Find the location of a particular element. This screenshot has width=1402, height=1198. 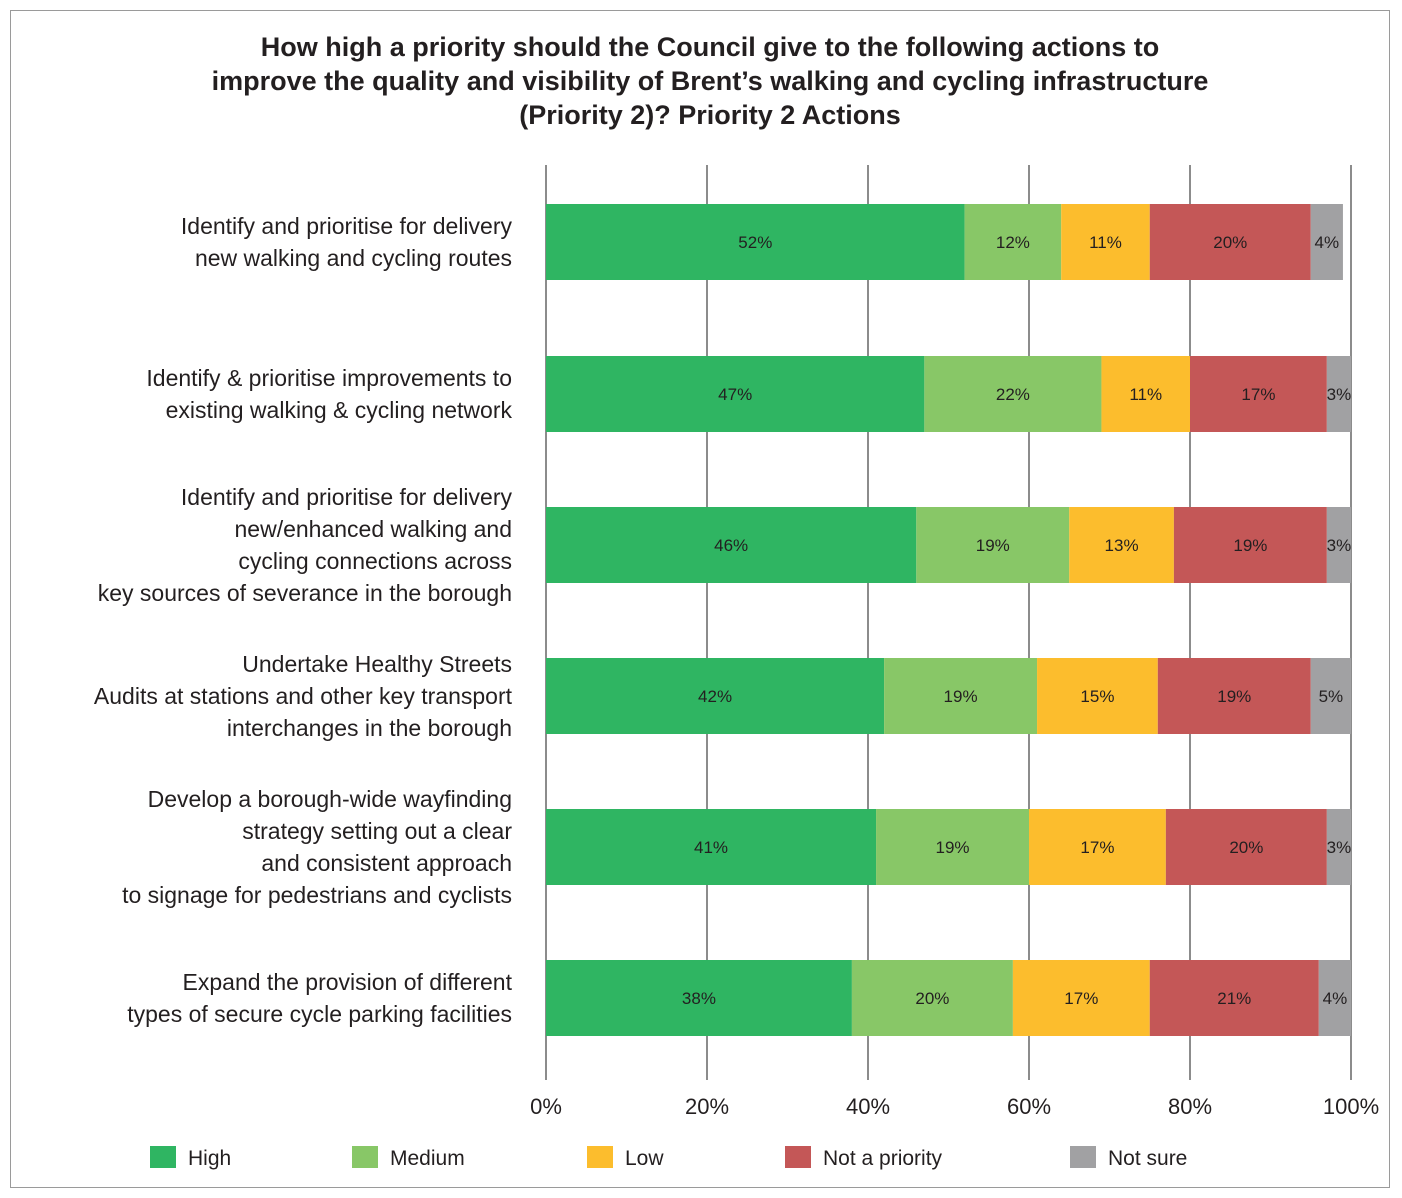

bar-row: 41% 19% 17% 20% 3% is located at coordinates (948, 847).